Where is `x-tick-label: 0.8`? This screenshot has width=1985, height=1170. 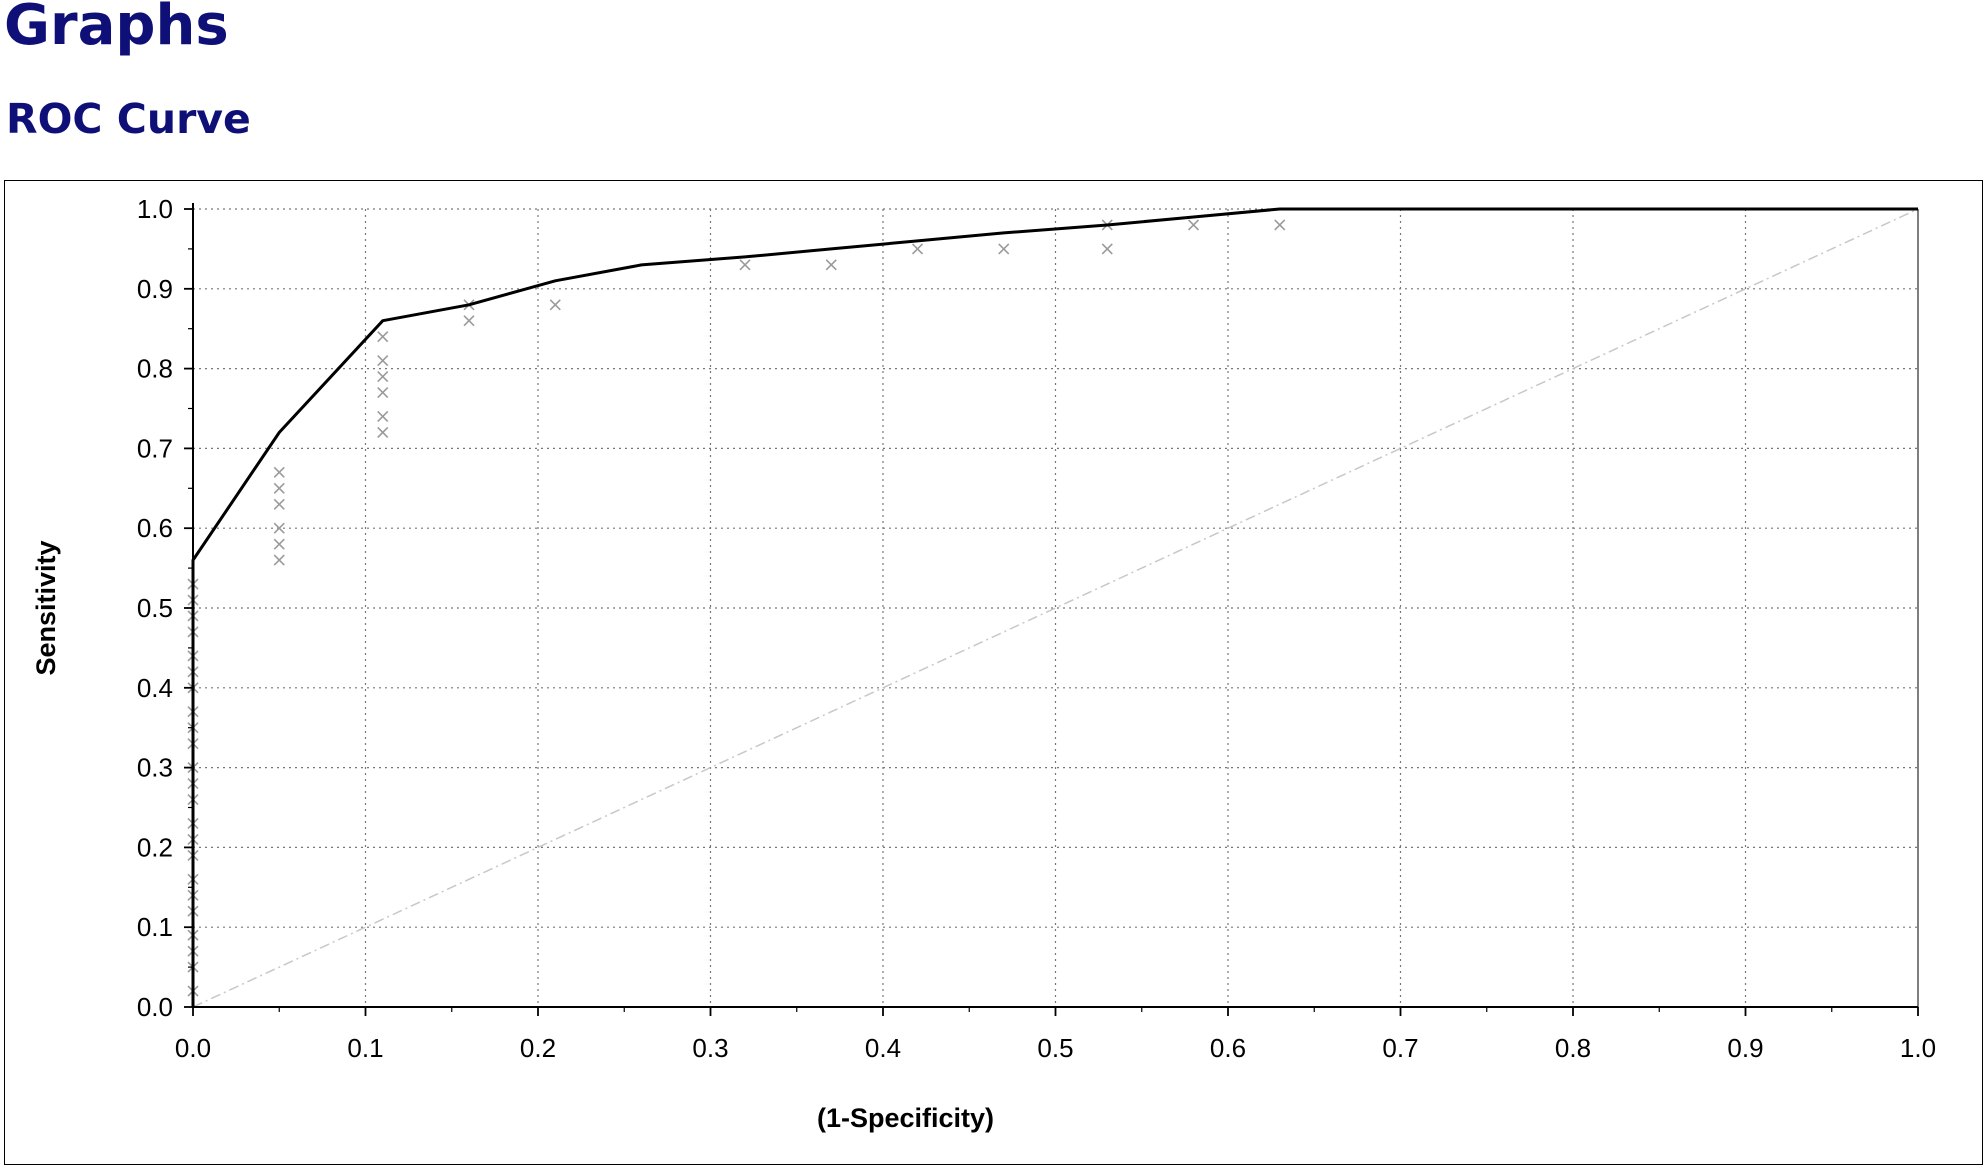 x-tick-label: 0.8 is located at coordinates (1573, 1048).